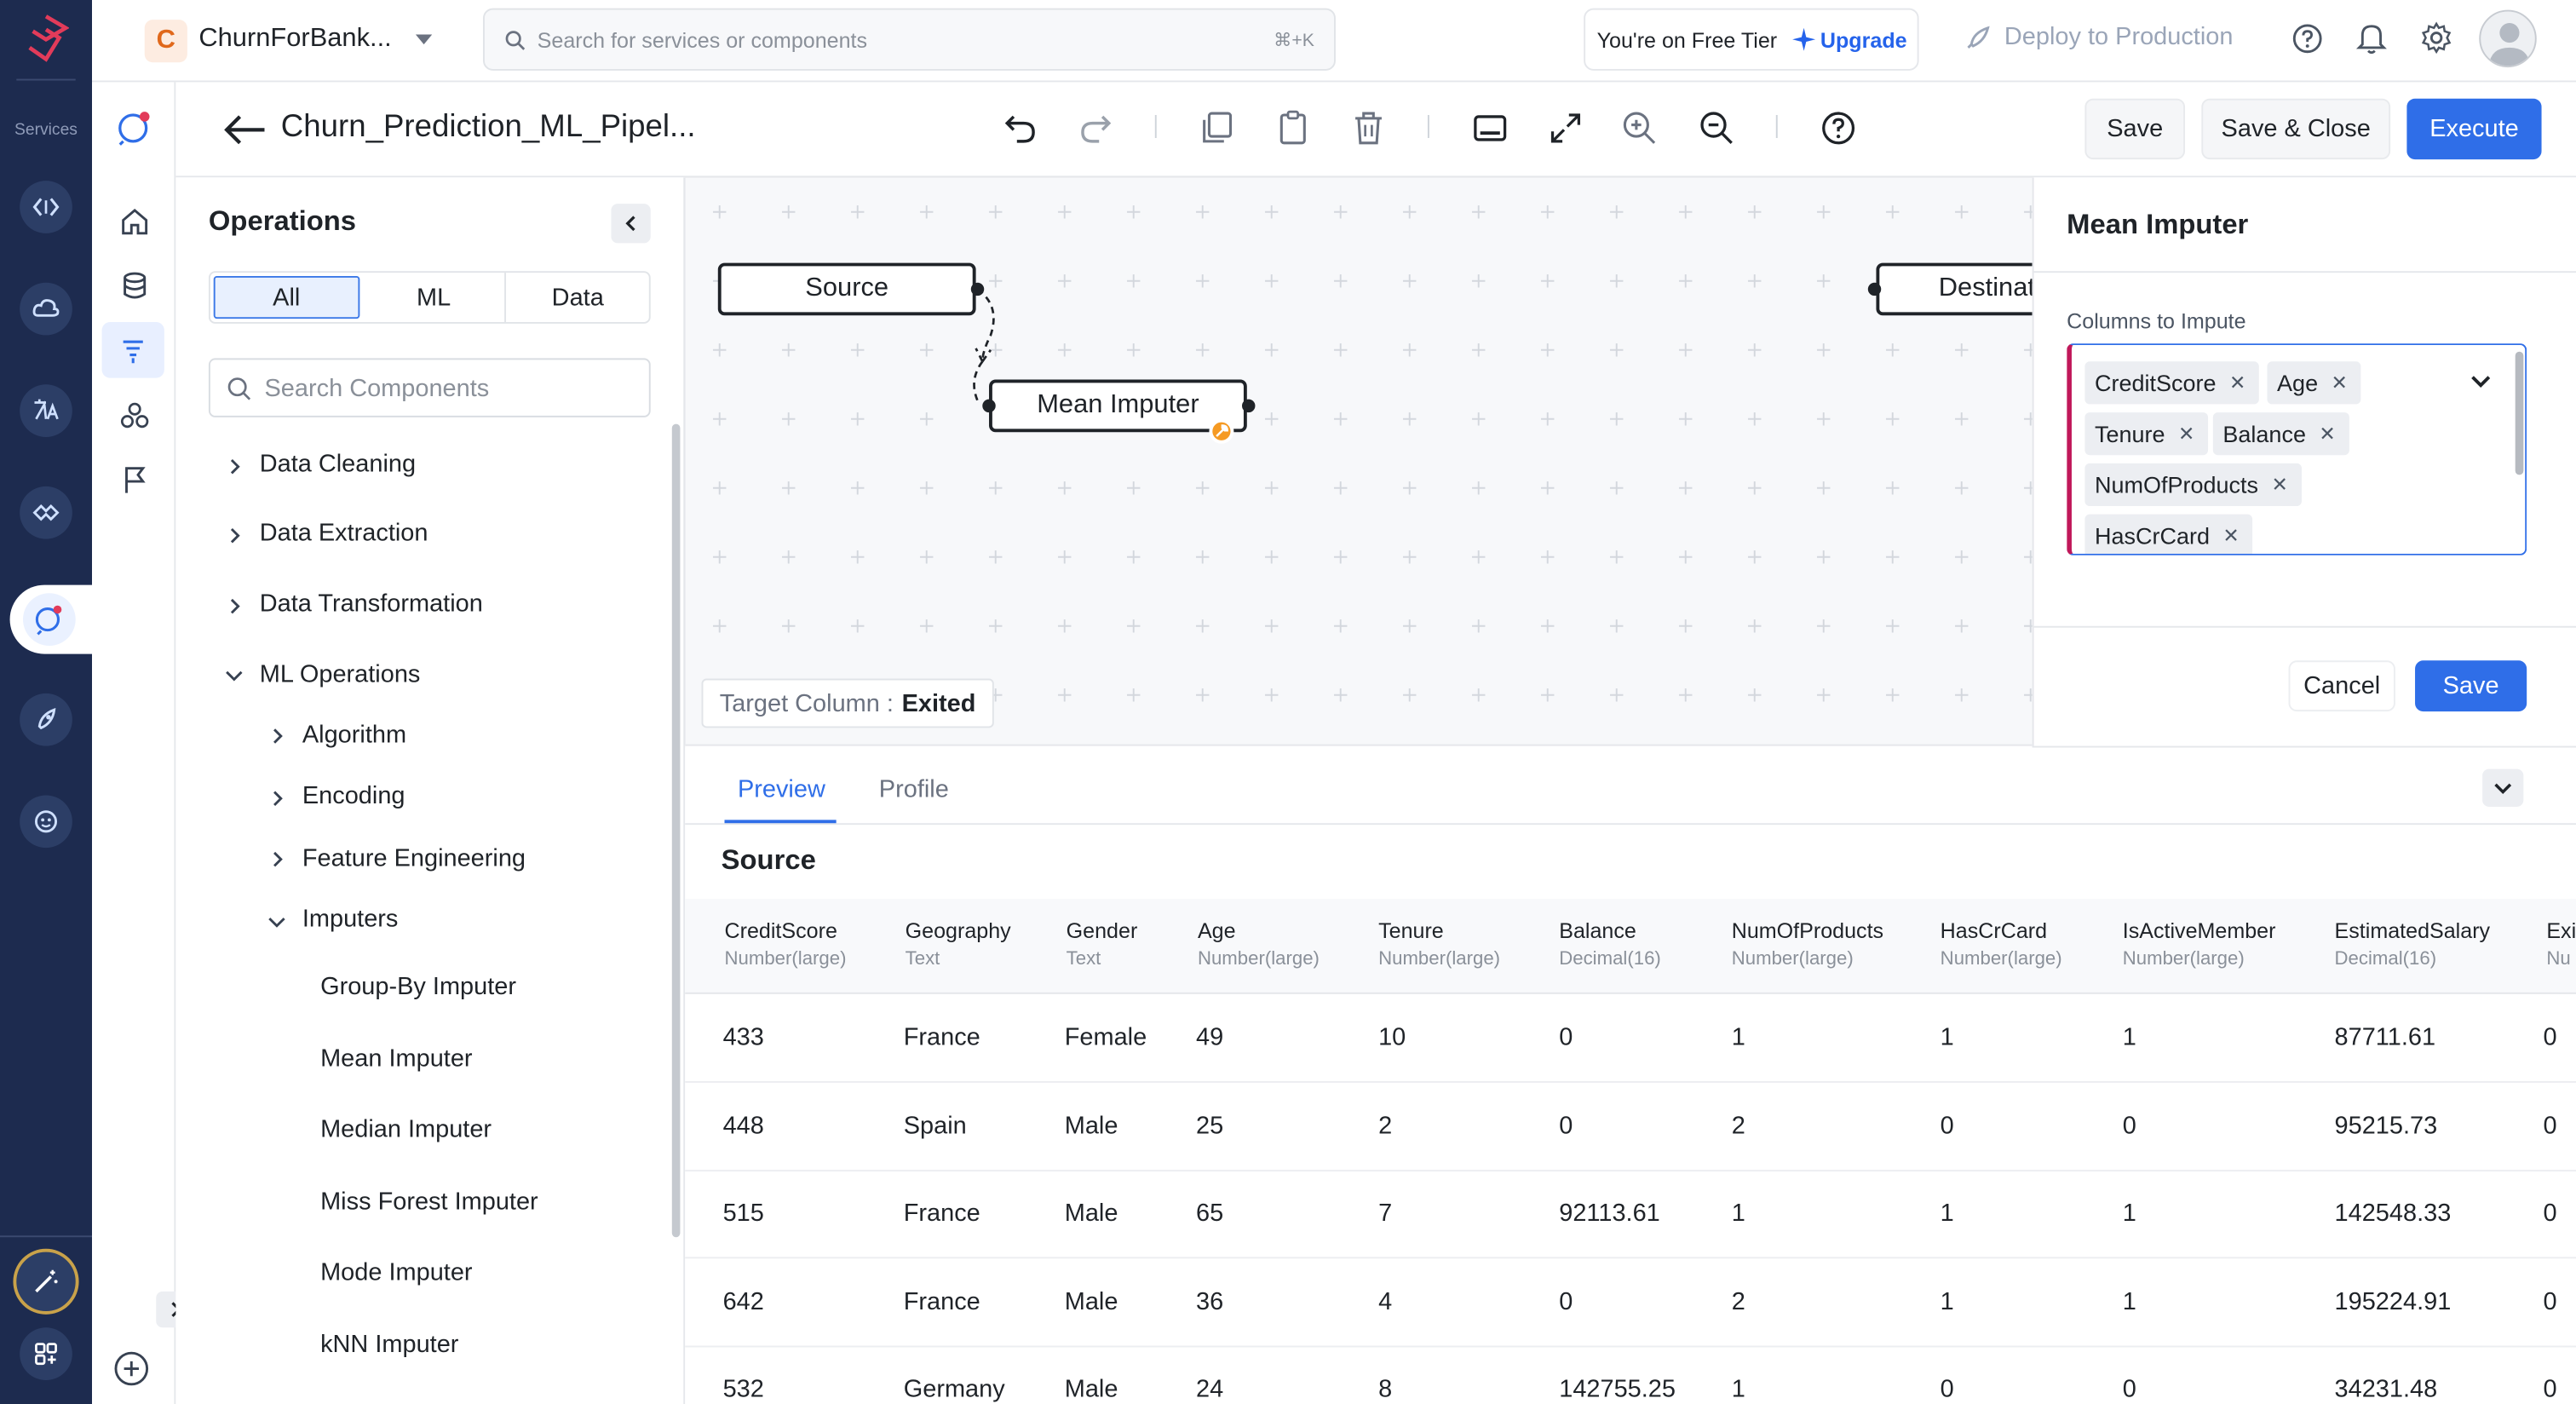 The width and height of the screenshot is (2576, 1404). I want to click on upgrade-link: Upgrade, so click(1864, 40).